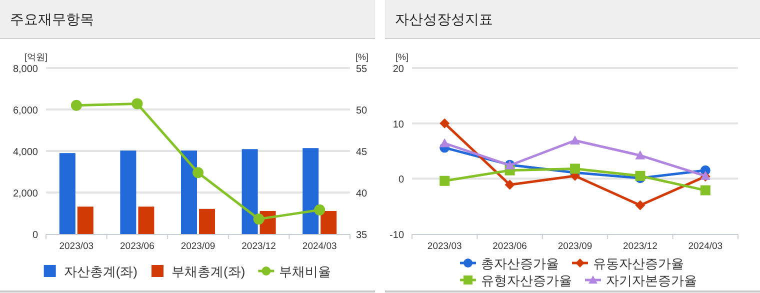 The width and height of the screenshot is (760, 293). What do you see at coordinates (362, 152) in the screenshot?
I see `y2-tick-label: 45` at bounding box center [362, 152].